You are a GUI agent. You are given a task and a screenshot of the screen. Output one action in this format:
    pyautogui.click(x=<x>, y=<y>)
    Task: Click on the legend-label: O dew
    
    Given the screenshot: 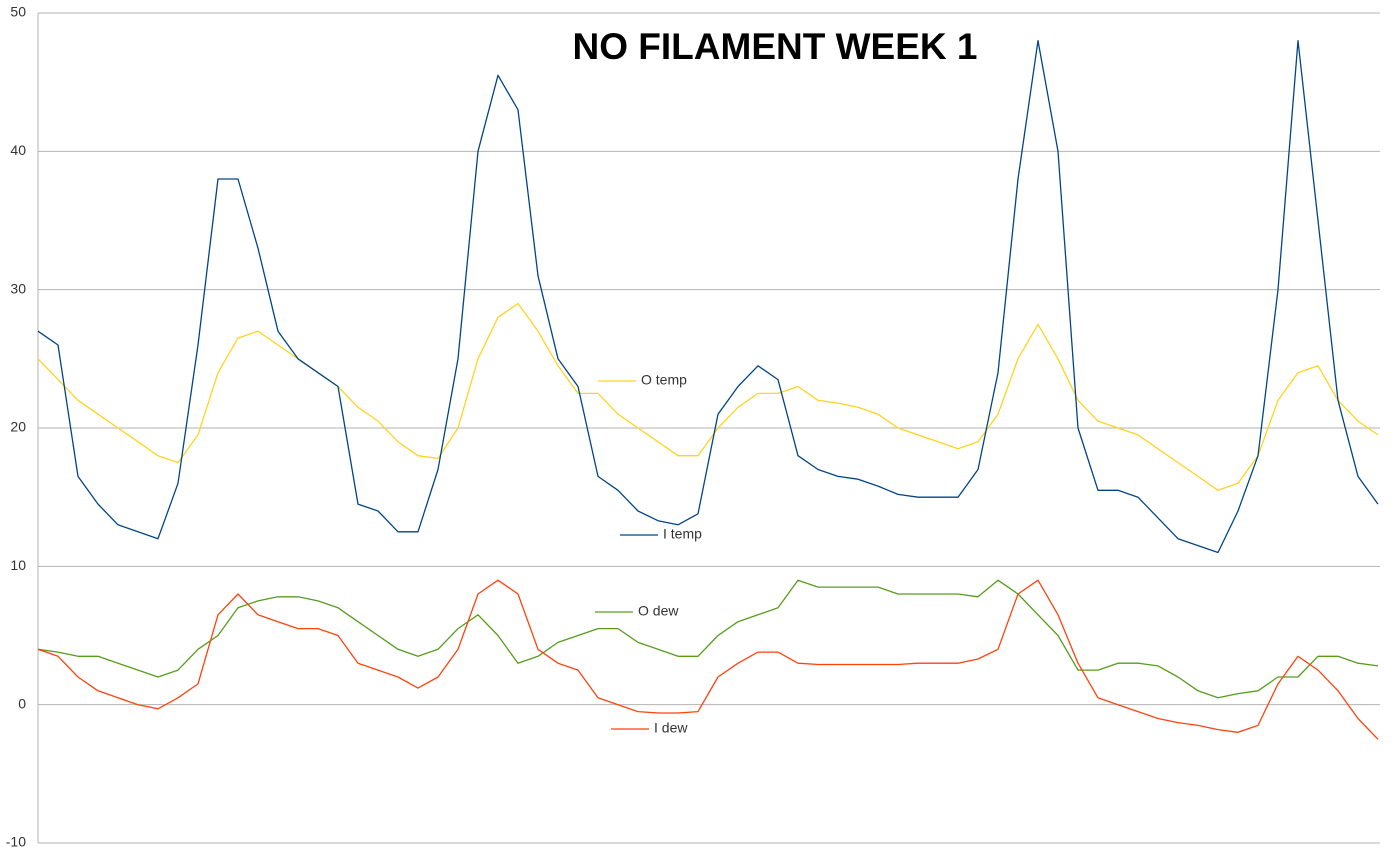 What is the action you would take?
    pyautogui.click(x=658, y=611)
    